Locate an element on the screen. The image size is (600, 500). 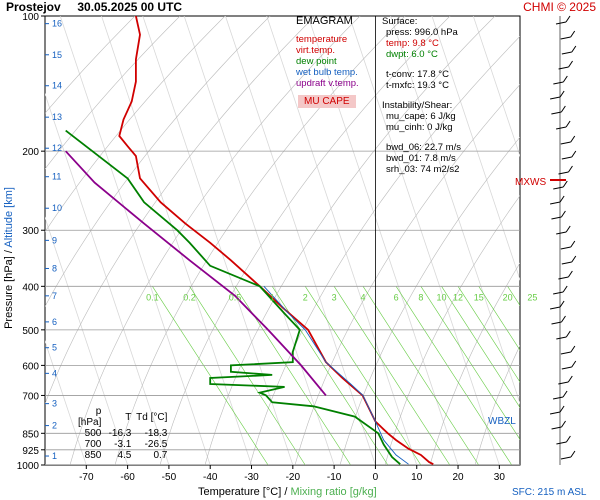
altitude-label: 1 is located at coordinates (54, 456).